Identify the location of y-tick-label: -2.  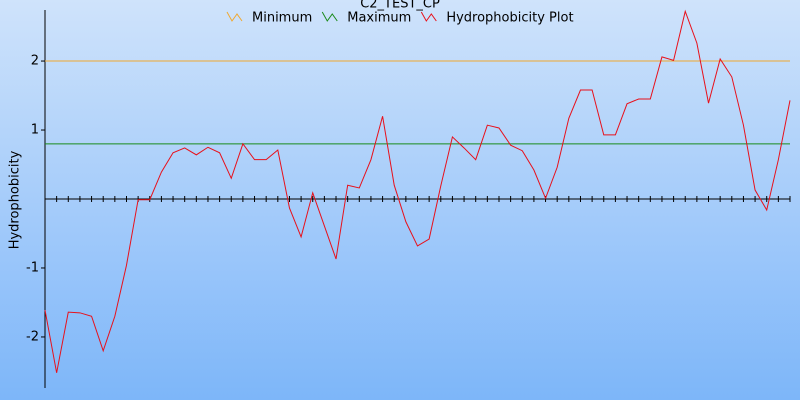
(32, 336).